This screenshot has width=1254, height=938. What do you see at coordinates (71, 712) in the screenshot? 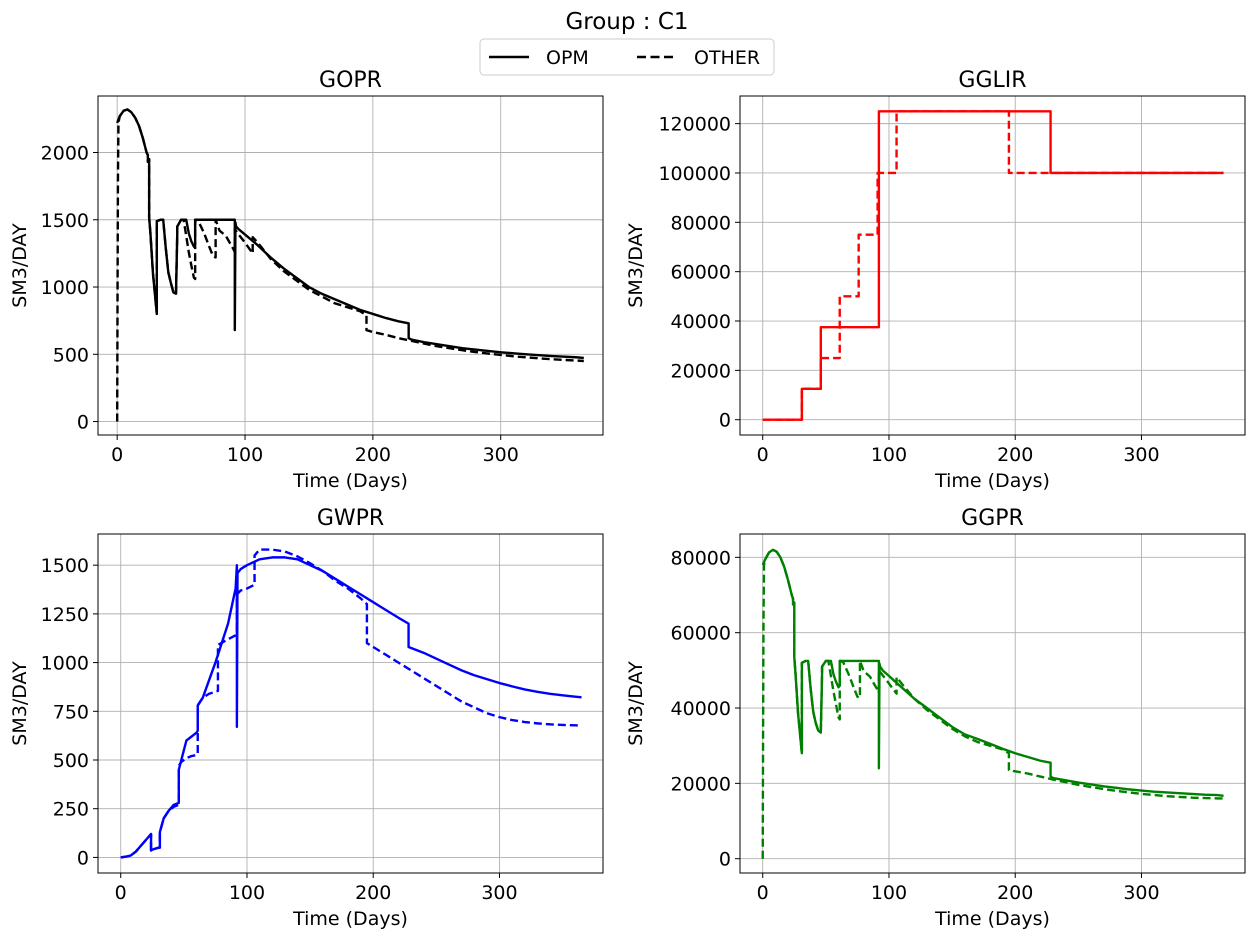
I see `y-tick-label: 750` at bounding box center [71, 712].